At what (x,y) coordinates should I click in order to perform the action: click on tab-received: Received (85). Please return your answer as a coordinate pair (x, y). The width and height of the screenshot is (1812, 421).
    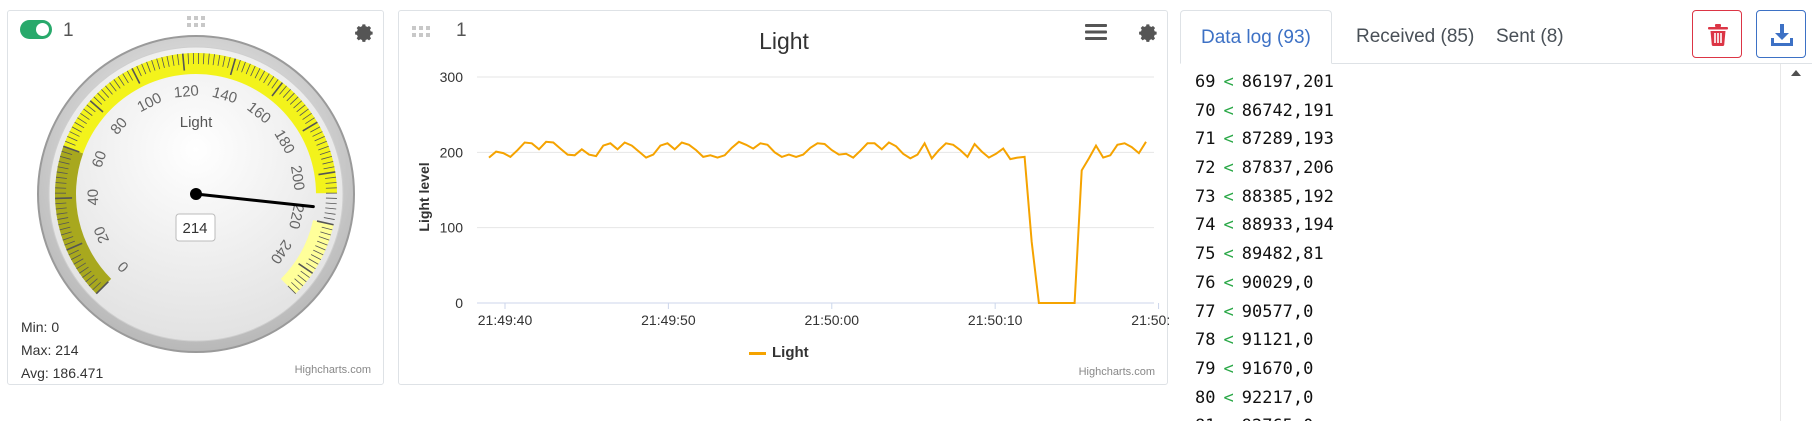
    Looking at the image, I should click on (1415, 36).